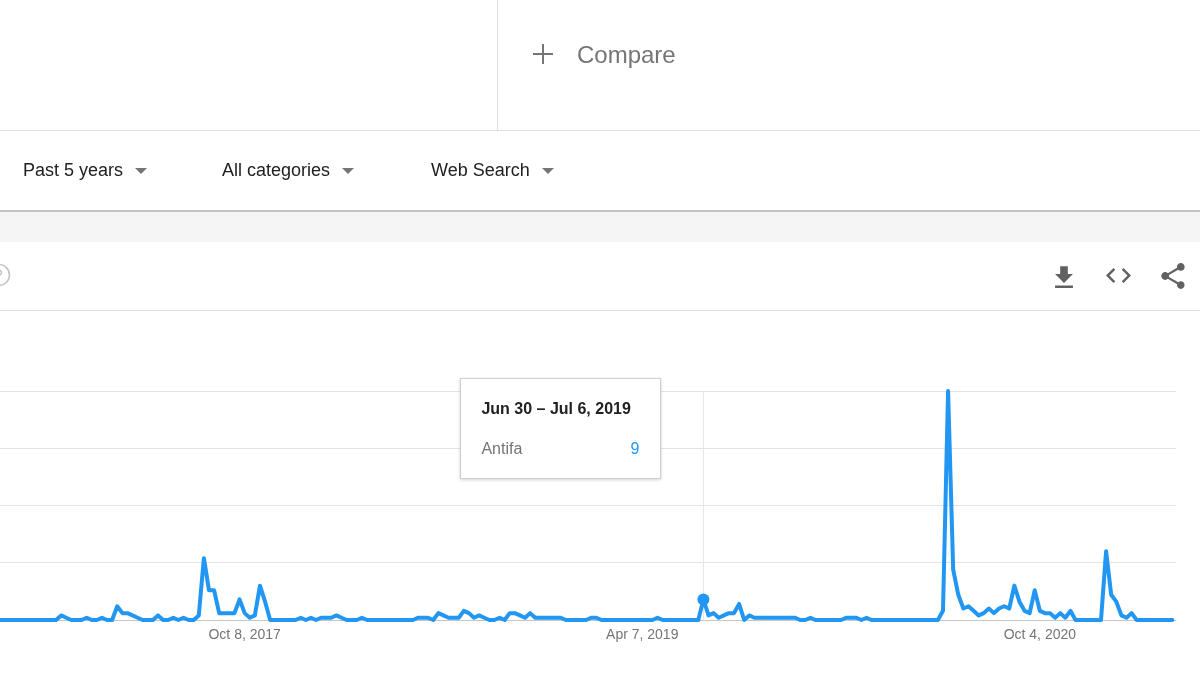 The height and width of the screenshot is (675, 1200). Describe the element at coordinates (626, 55) in the screenshot. I see `text: Compare` at that location.